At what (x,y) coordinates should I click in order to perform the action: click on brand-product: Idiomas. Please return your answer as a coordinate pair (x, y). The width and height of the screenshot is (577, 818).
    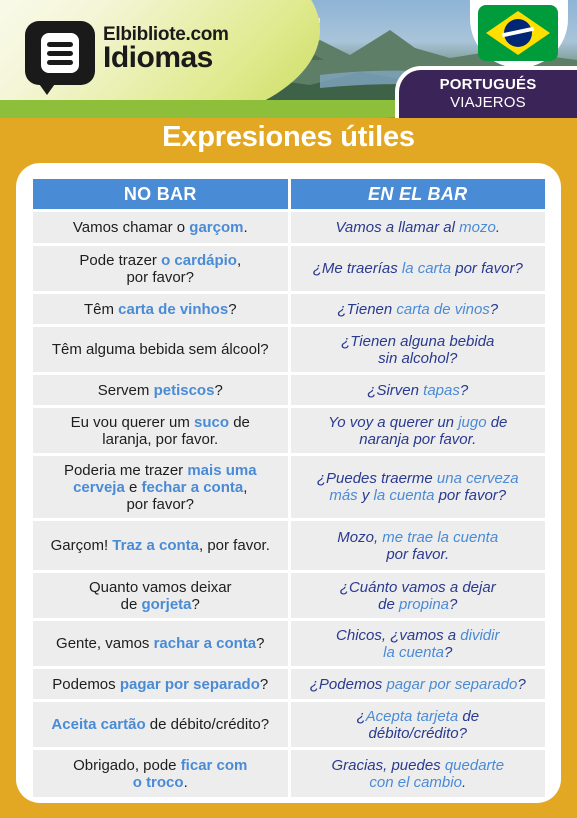
    Looking at the image, I should click on (158, 57).